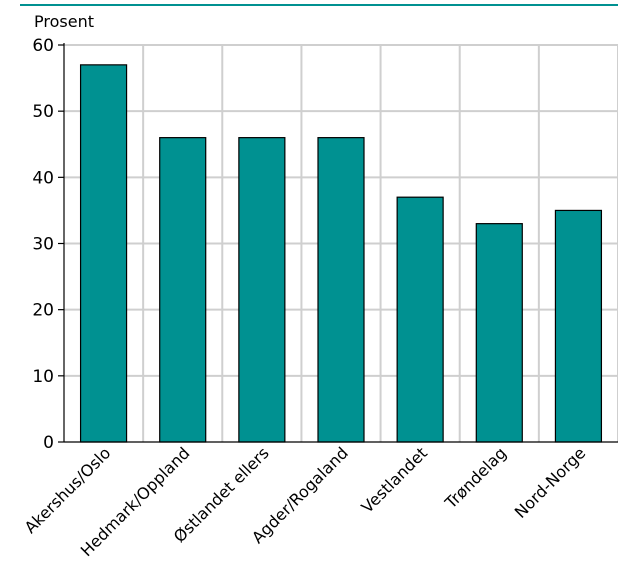 Image resolution: width=618 pixels, height=565 pixels. Describe the element at coordinates (550, 482) in the screenshot. I see `x-category-label: Nord-Norge` at that location.